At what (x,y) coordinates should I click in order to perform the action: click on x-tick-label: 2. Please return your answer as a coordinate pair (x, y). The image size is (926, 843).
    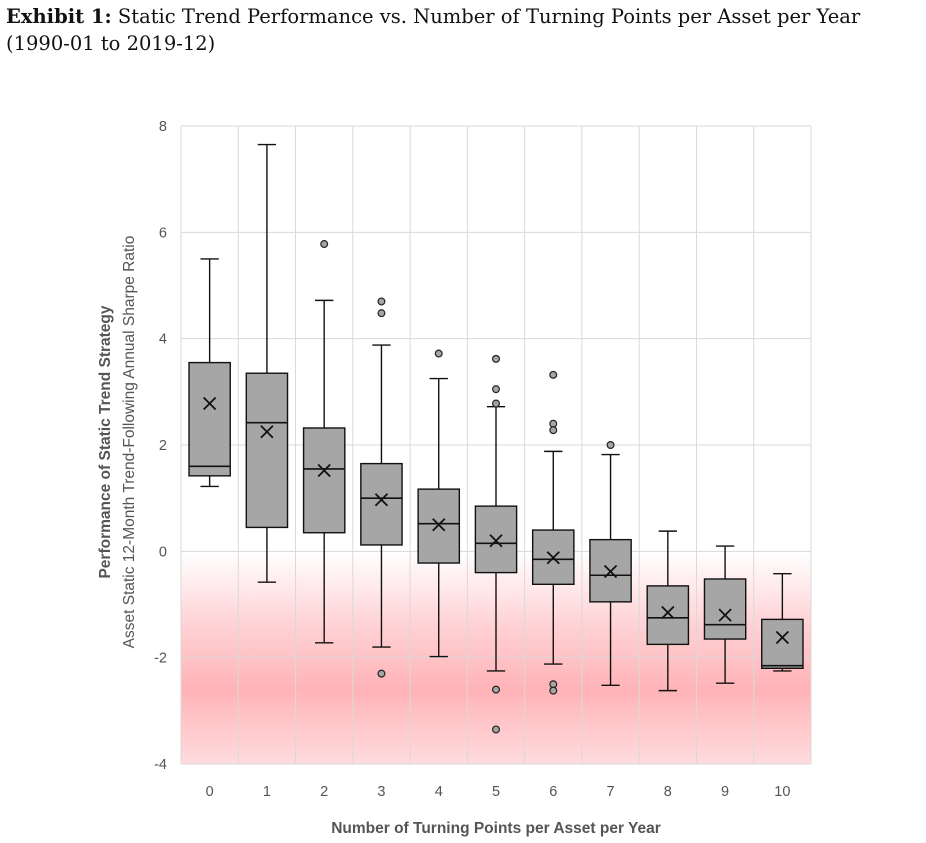
    Looking at the image, I should click on (324, 792).